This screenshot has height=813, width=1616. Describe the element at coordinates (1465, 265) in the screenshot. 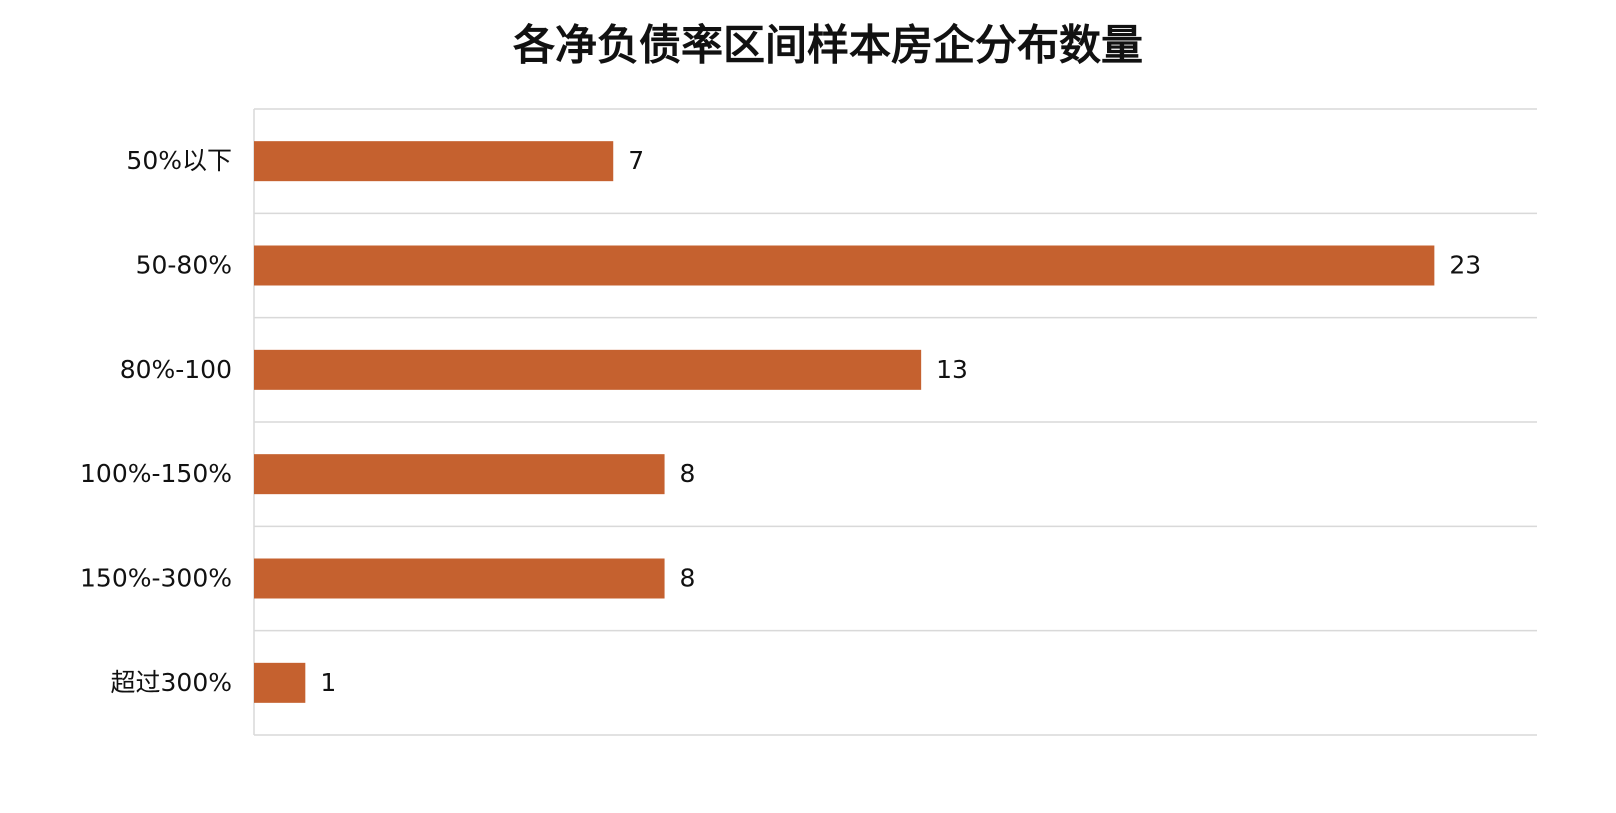

I see `data-label: 23` at that location.